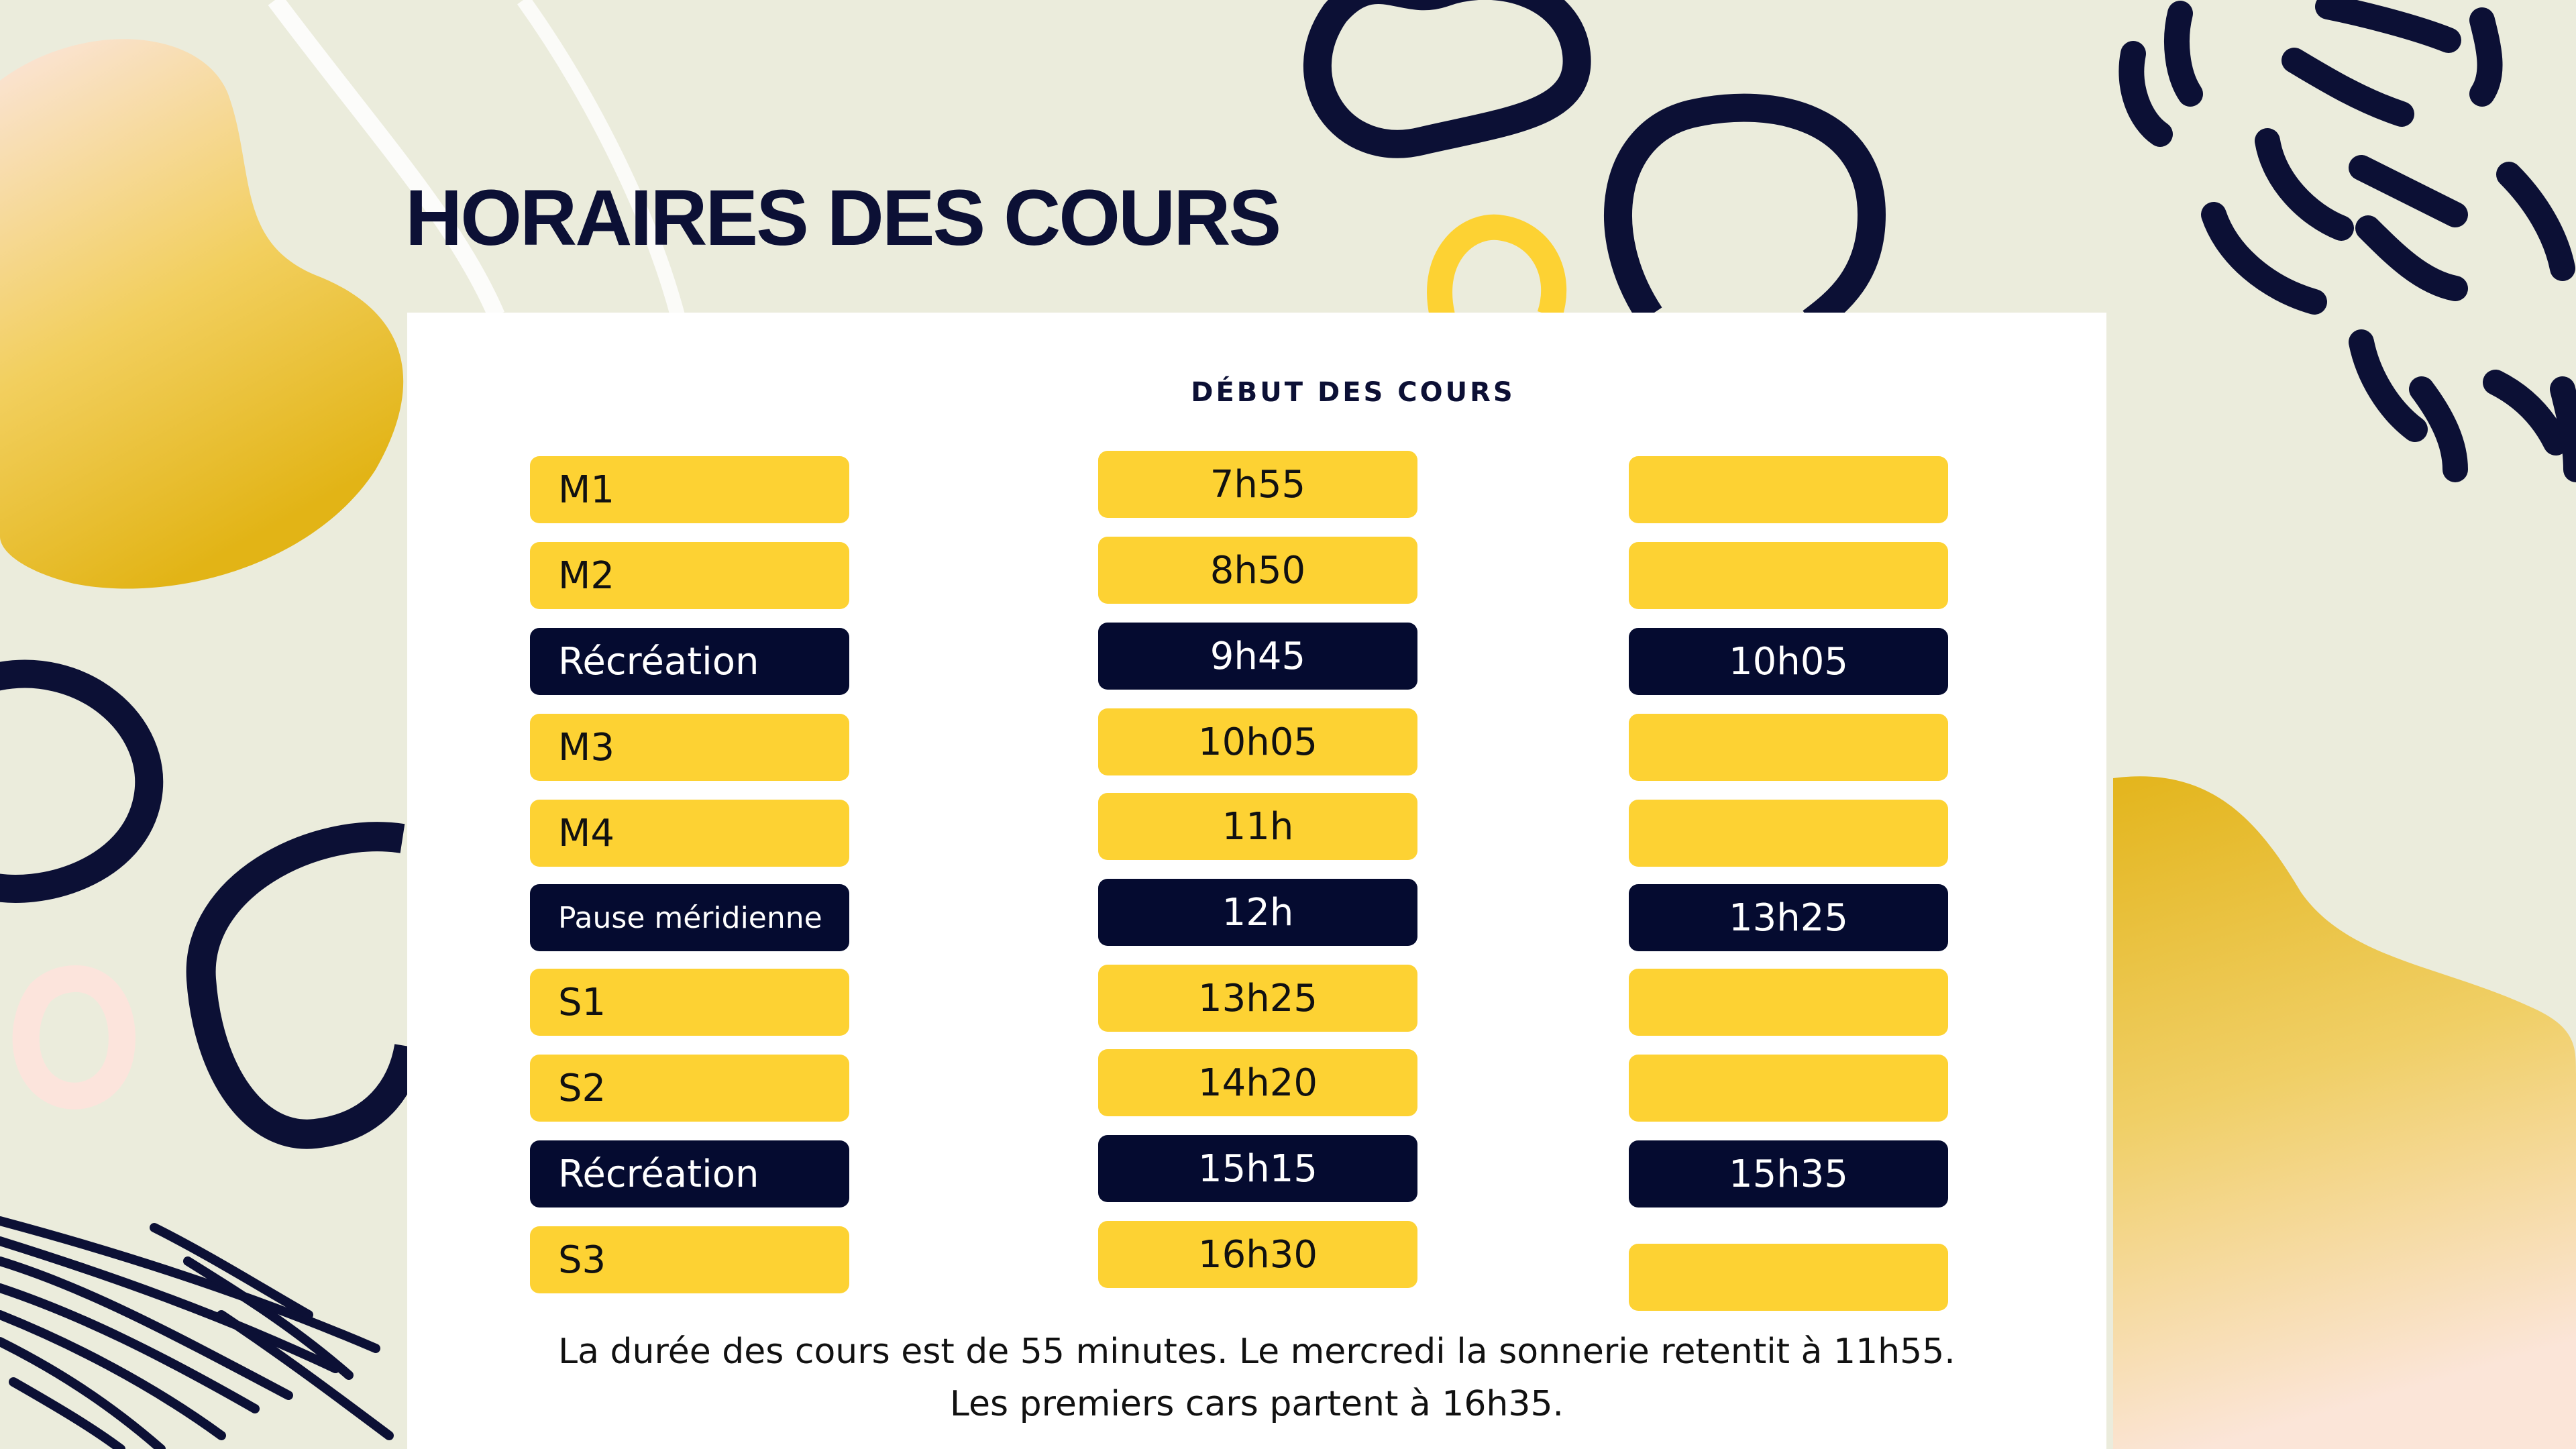 The width and height of the screenshot is (2576, 1449). What do you see at coordinates (689, 489) in the screenshot?
I see `period-label: M1` at bounding box center [689, 489].